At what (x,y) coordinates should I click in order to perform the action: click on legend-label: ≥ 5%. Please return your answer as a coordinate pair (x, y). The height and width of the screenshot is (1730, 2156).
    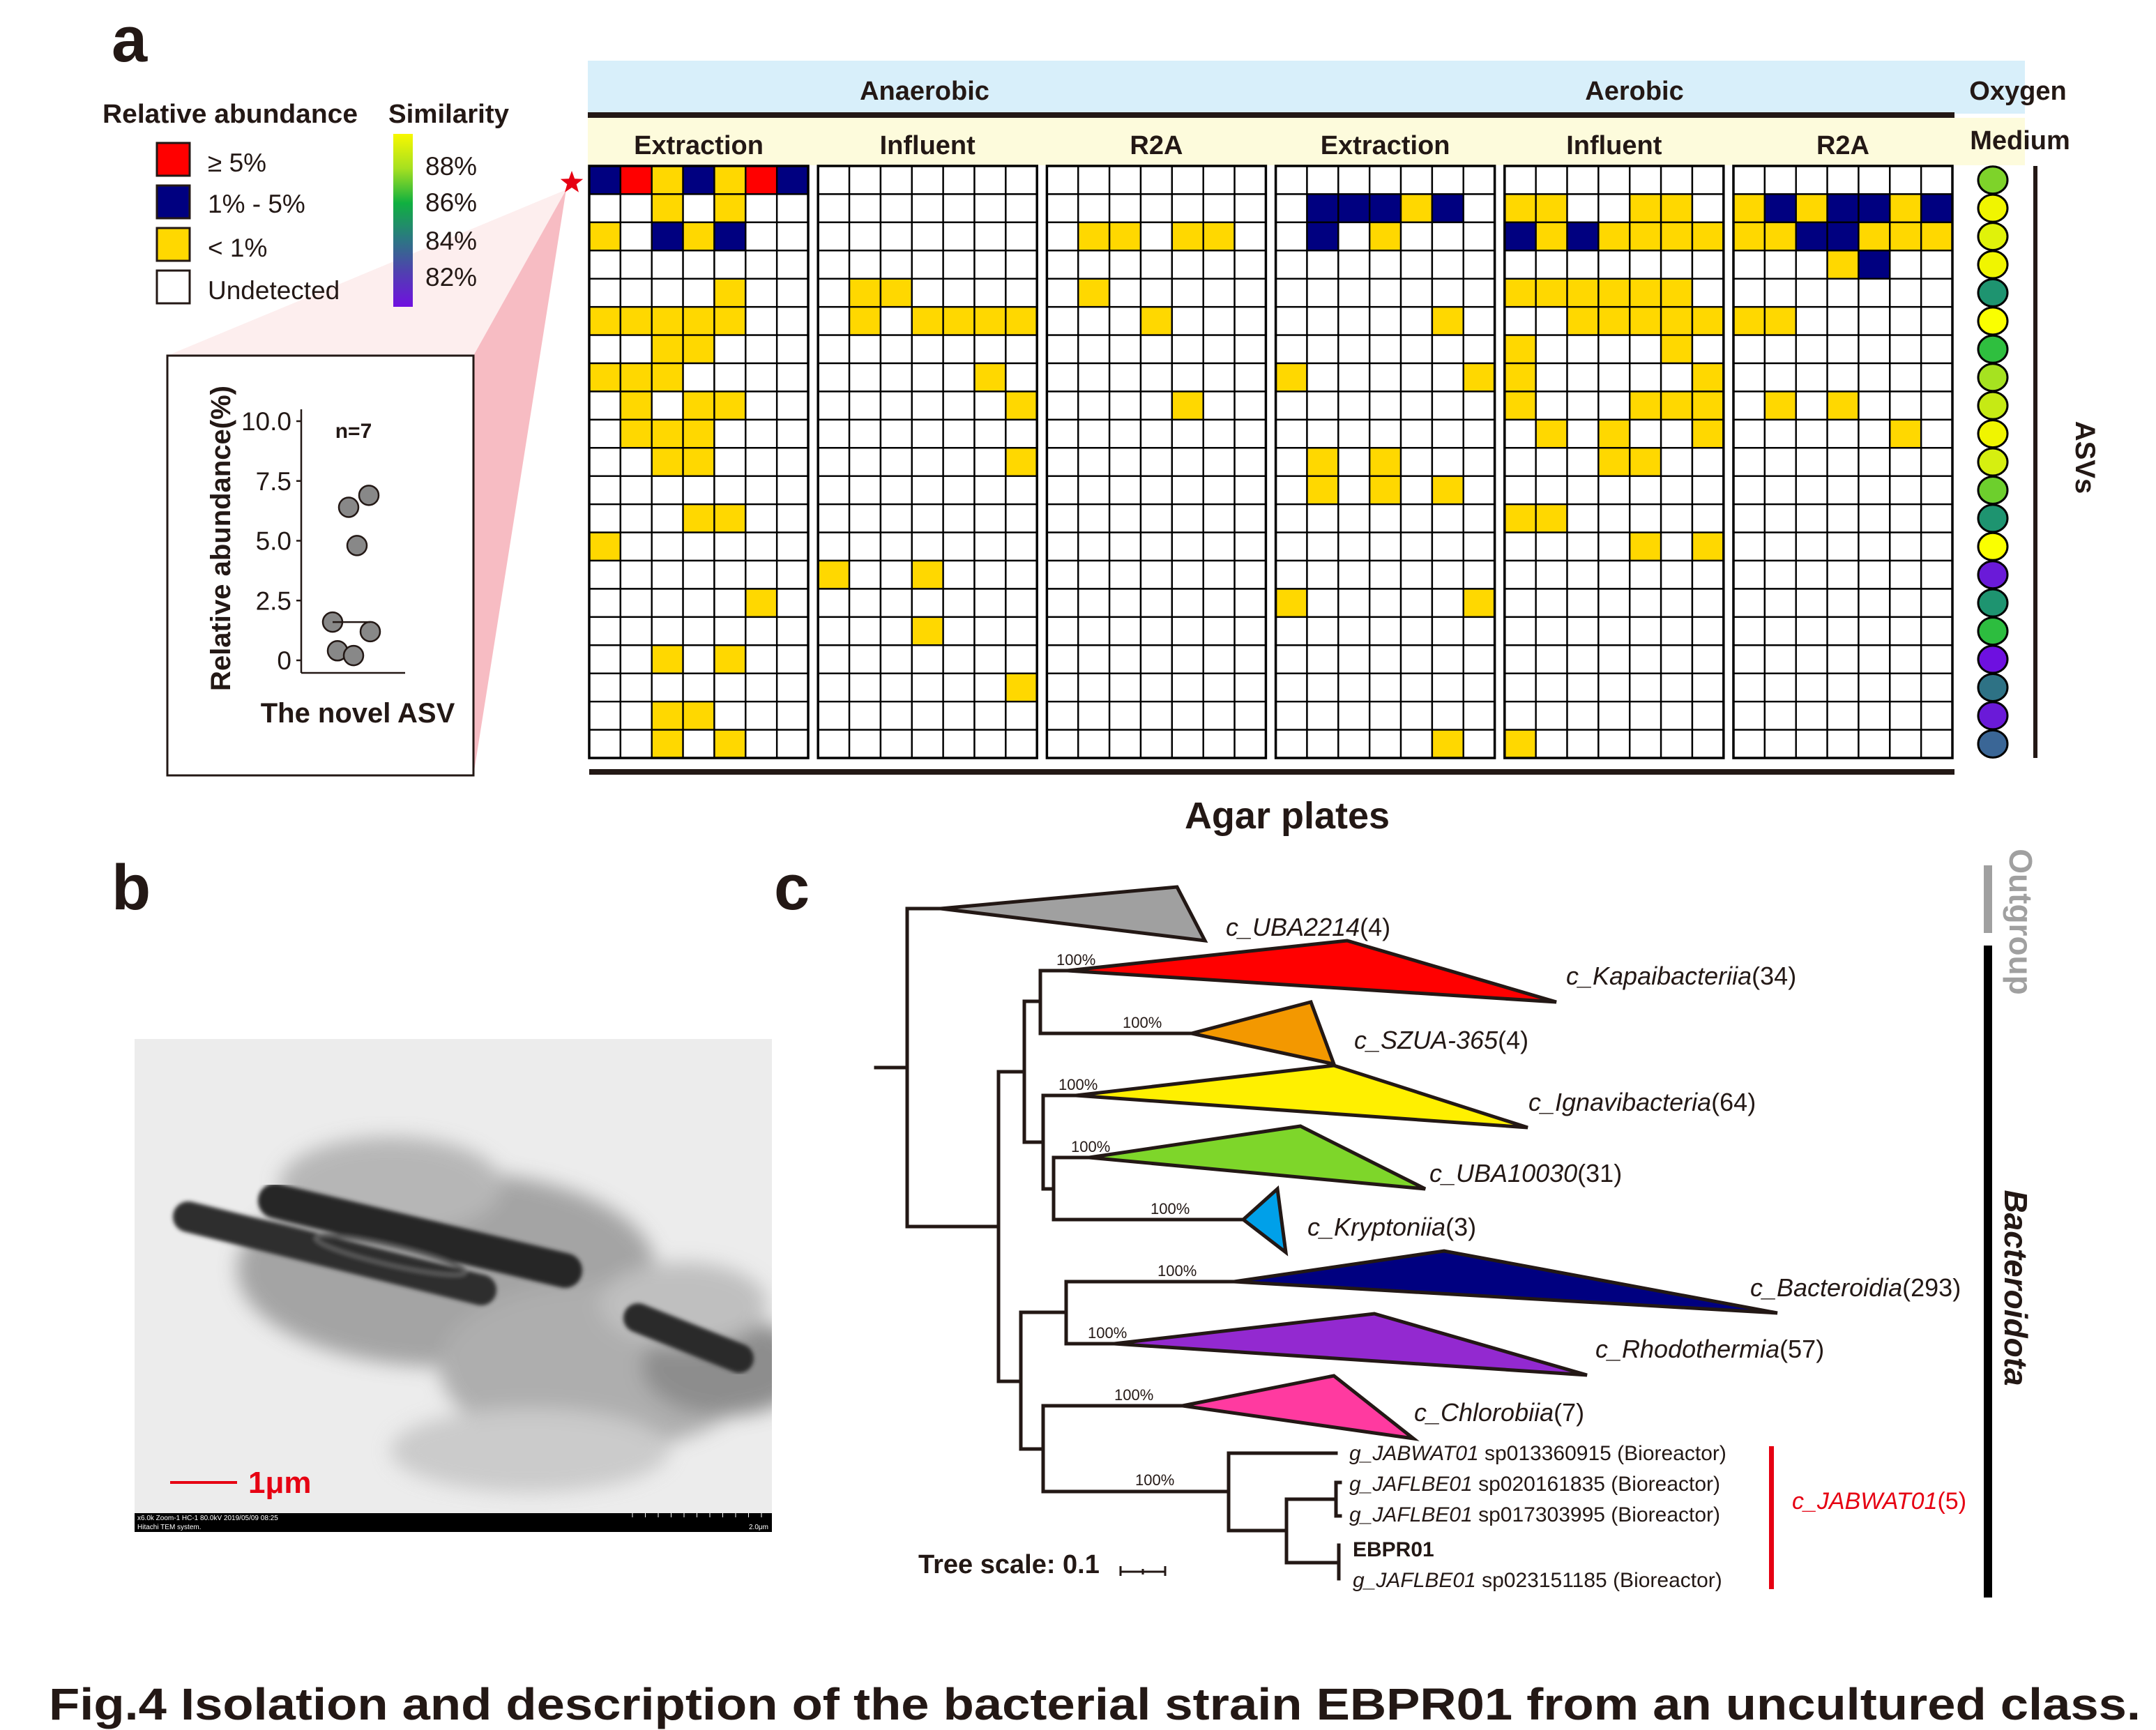
    Looking at the image, I should click on (237, 163).